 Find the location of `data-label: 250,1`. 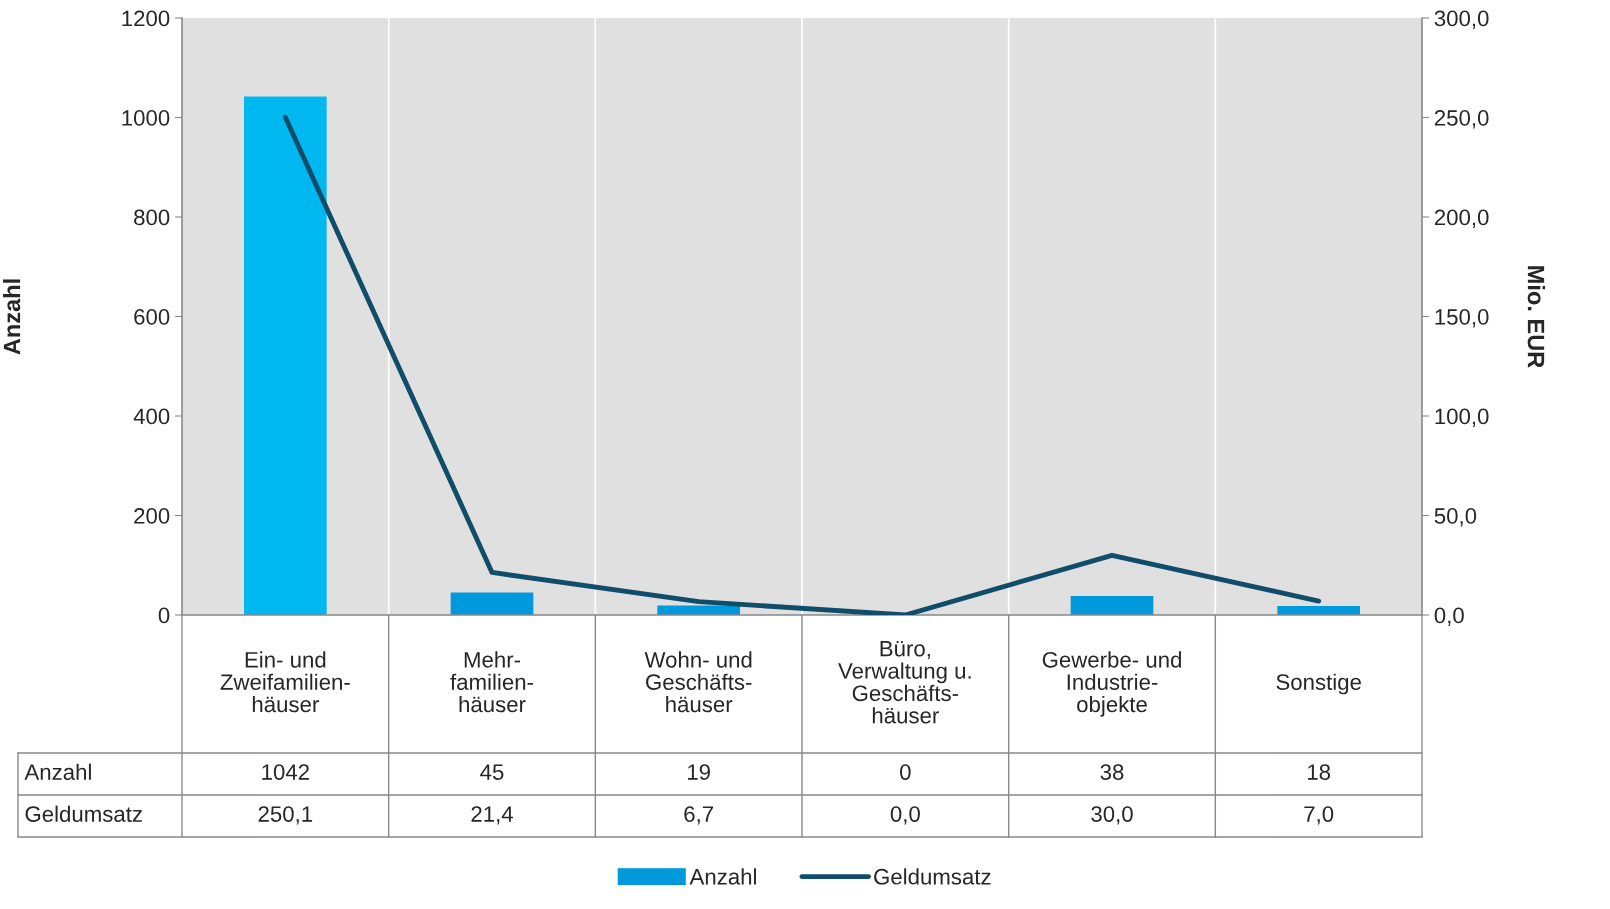

data-label: 250,1 is located at coordinates (285, 815).